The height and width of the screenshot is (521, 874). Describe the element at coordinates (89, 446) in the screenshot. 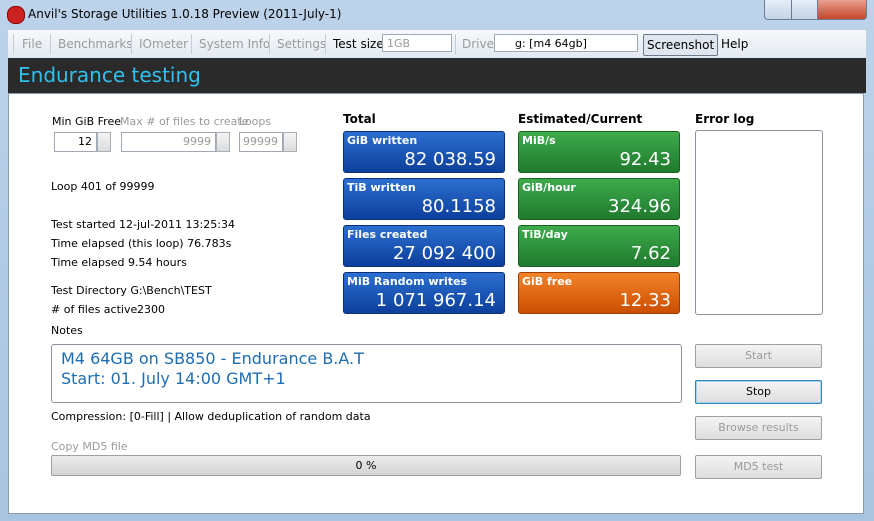

I see `copy-md5-label: Copy MD5 file` at that location.